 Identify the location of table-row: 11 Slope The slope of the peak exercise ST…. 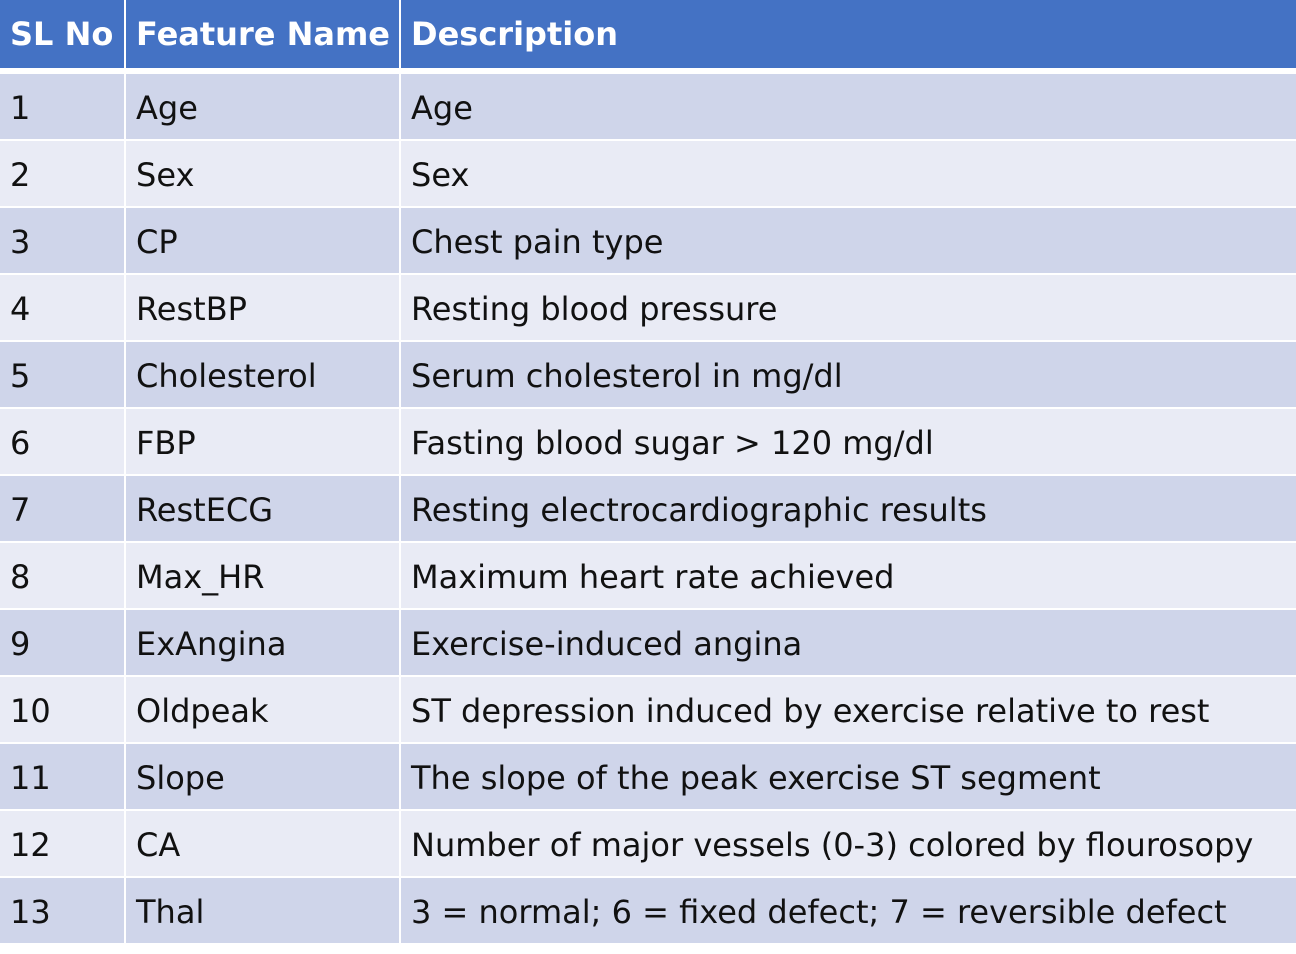
(648, 777).